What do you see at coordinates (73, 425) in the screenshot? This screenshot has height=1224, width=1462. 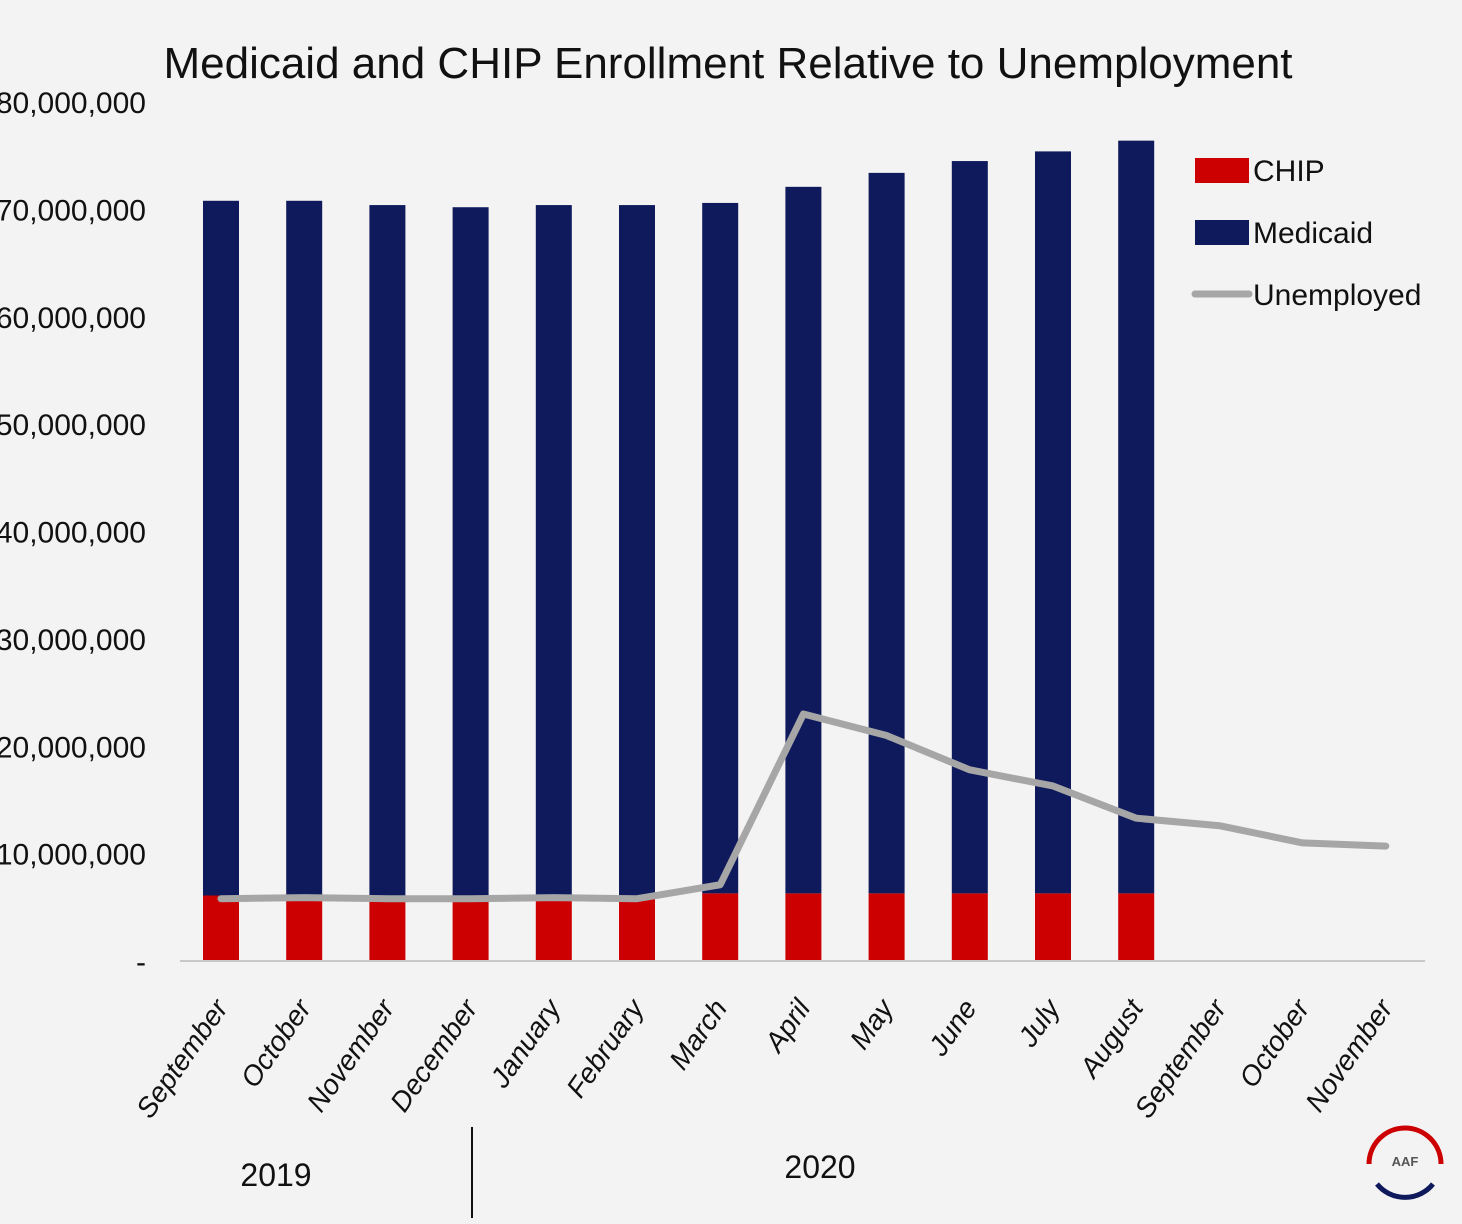 I see `y-tick-label: 50,000,000` at bounding box center [73, 425].